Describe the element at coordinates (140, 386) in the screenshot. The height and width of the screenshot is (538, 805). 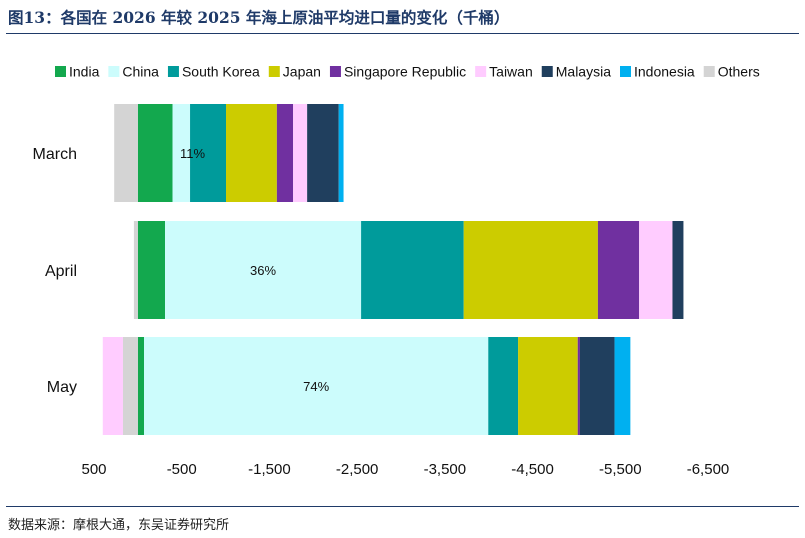
I see `bar-may-india` at that location.